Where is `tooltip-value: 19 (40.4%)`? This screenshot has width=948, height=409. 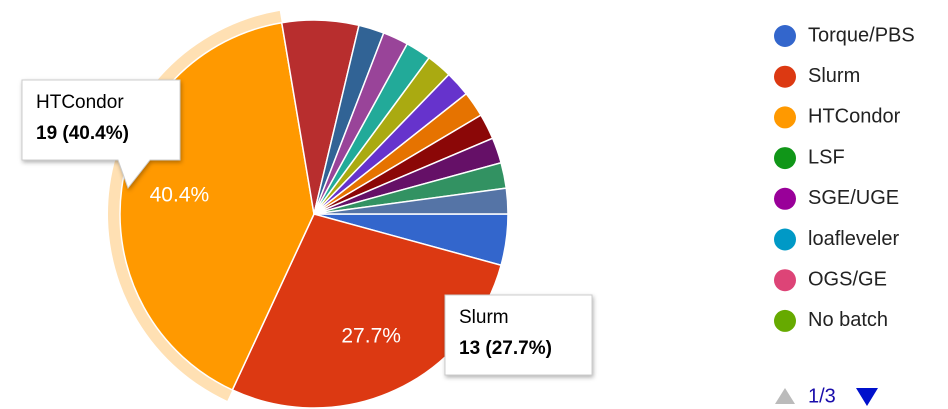 tooltip-value: 19 (40.4%) is located at coordinates (82, 133).